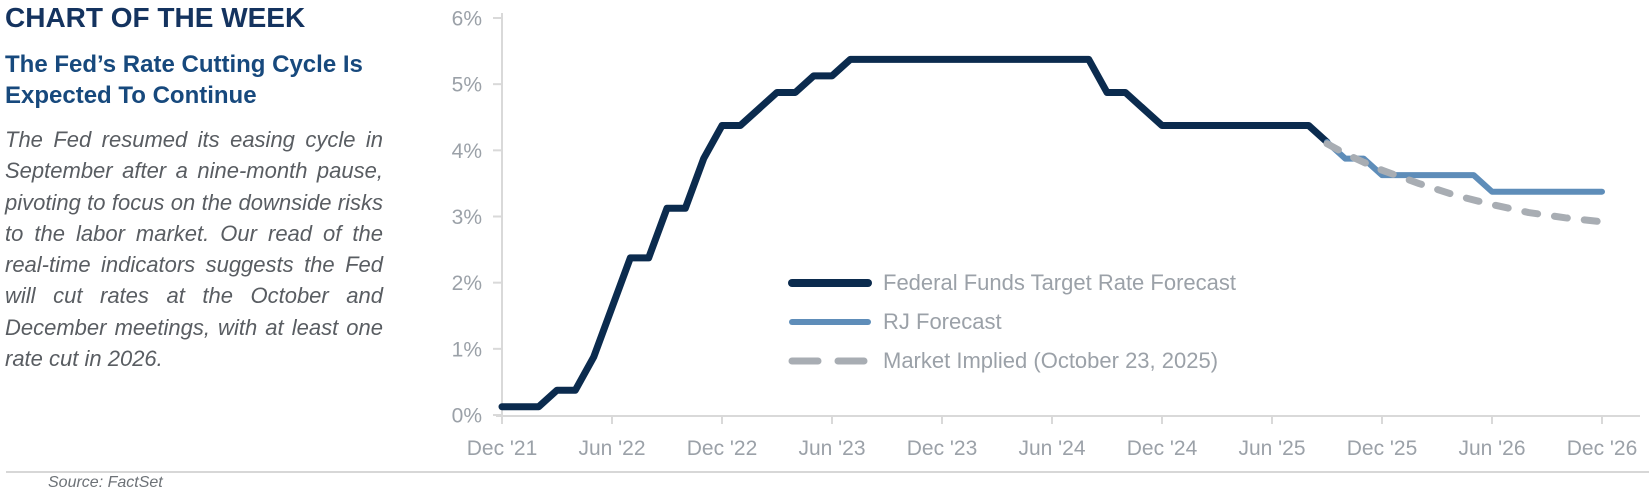 The height and width of the screenshot is (494, 1649). I want to click on page-title: CHART OF THE WEEK, so click(155, 17).